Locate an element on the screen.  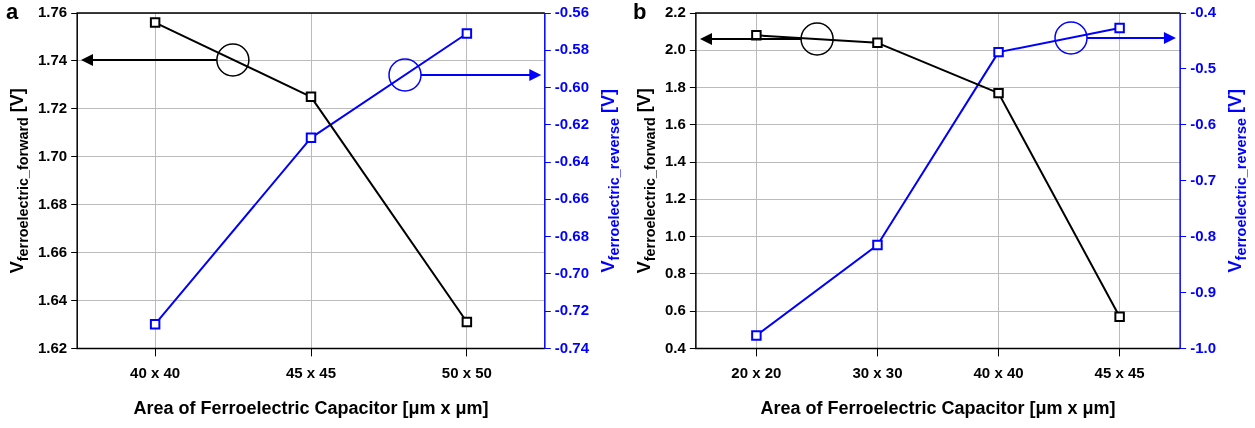
y2-tick-label: -1.0 is located at coordinates (1203, 347).